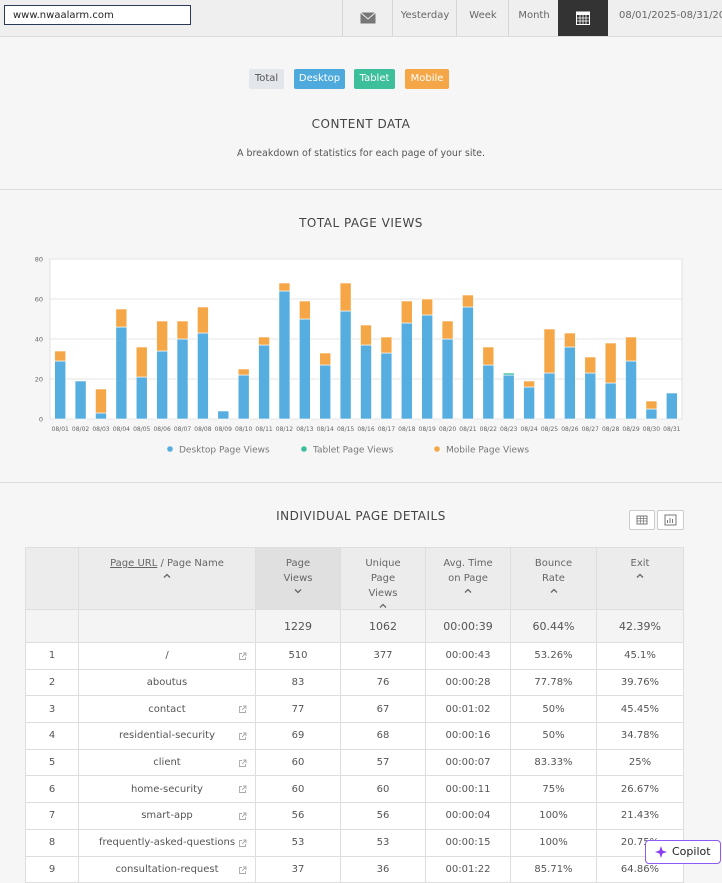 This screenshot has height=883, width=722. I want to click on header-cell: Avg. Time on Page, so click(468, 578).